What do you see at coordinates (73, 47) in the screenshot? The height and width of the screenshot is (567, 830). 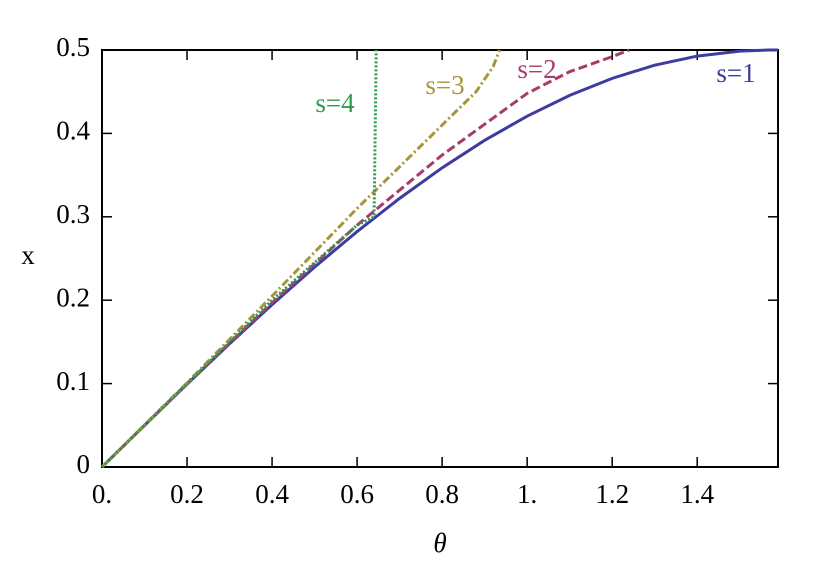 I see `y-tick-label: 0.5` at bounding box center [73, 47].